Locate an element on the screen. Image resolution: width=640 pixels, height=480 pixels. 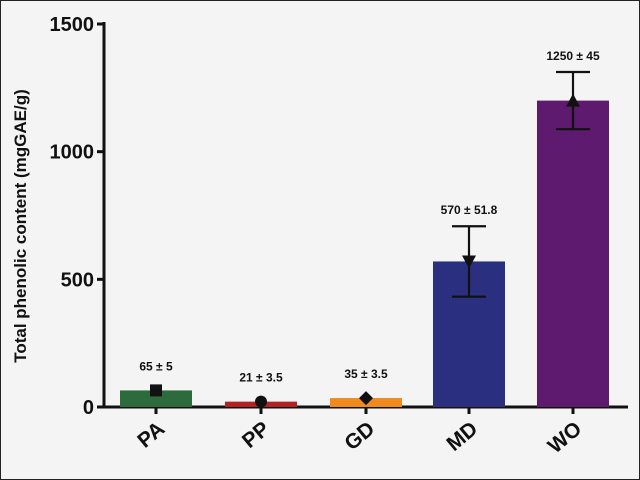
data-label-pa: 65 ± 5 is located at coordinates (156, 366).